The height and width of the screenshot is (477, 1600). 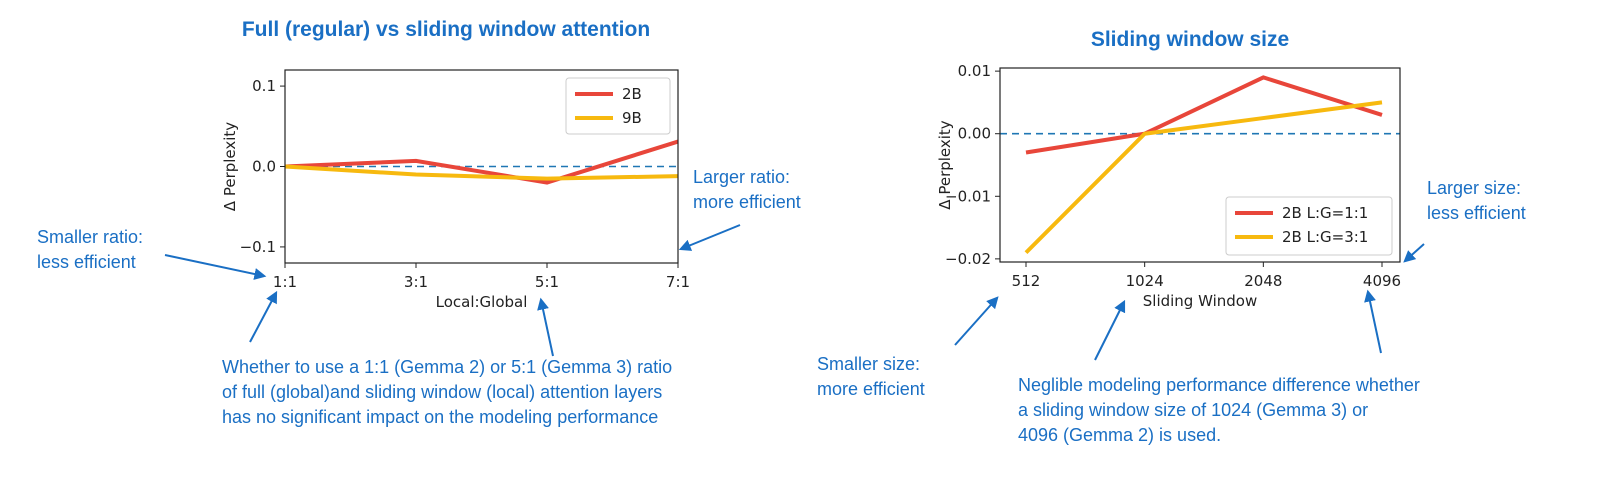 What do you see at coordinates (632, 94) in the screenshot?
I see `legend-label: 2B` at bounding box center [632, 94].